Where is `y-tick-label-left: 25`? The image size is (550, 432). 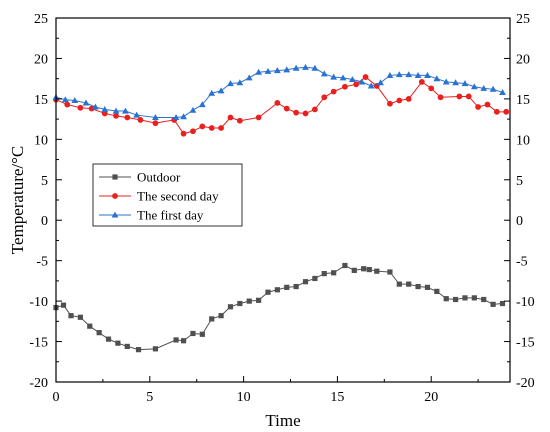 y-tick-label-left: 25 is located at coordinates (41, 19).